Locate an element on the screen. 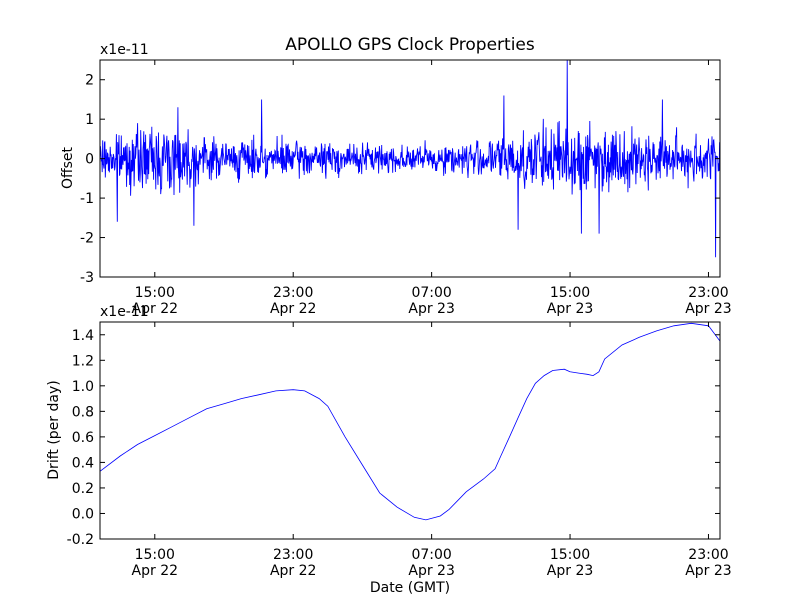  y-tick-label: 0 is located at coordinates (89, 160).